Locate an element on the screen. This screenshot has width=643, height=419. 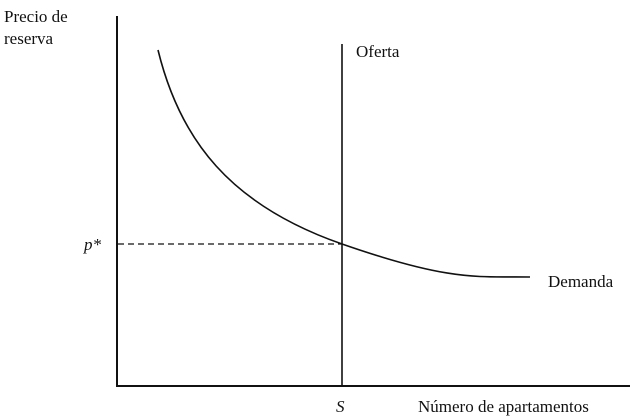
y-axis-label-line2: reserva is located at coordinates (29, 38).